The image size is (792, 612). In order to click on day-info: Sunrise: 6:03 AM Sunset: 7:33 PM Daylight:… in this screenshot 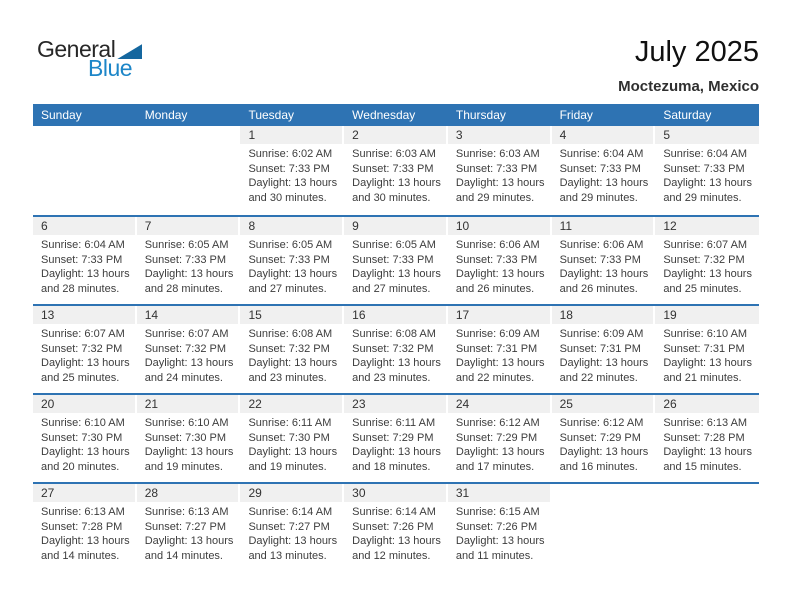, I will do `click(396, 174)`.